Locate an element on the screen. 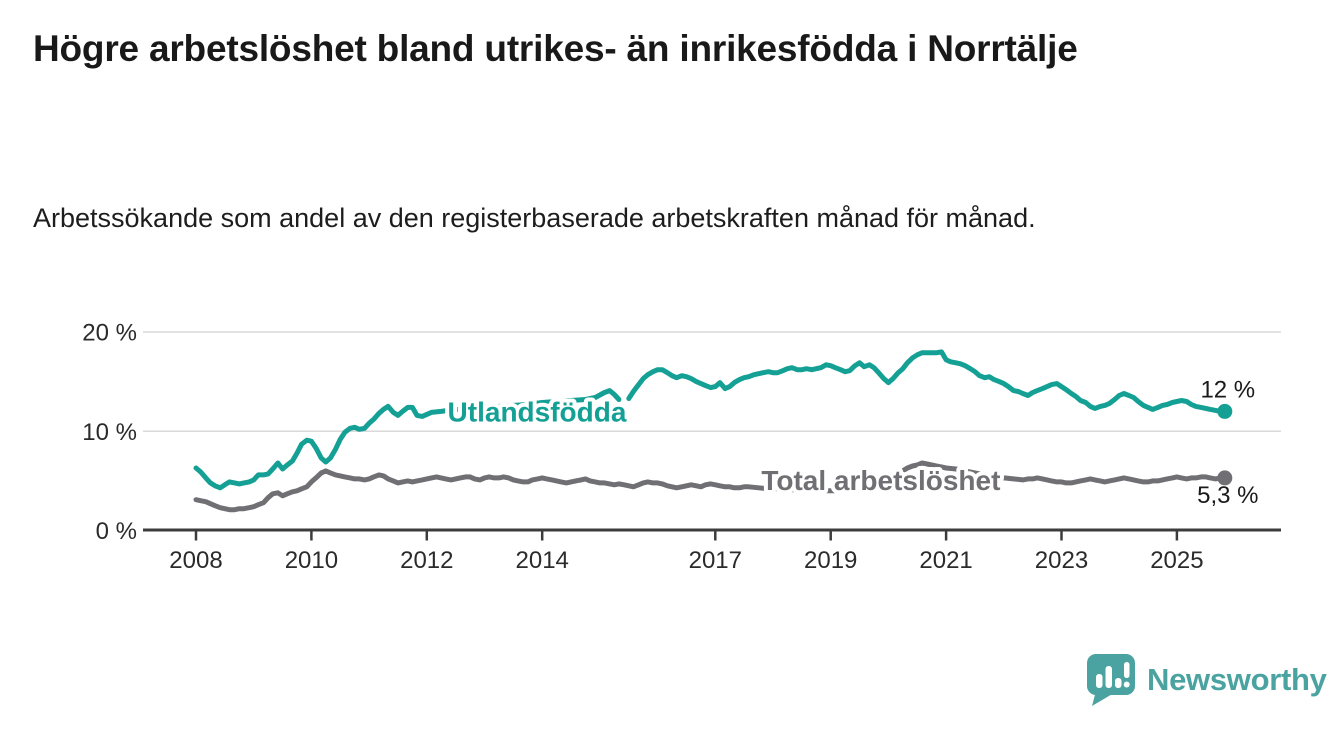 Image resolution: width=1340 pixels, height=734 pixels. series-label-total-arbetsloshet: Total arbetslöshet is located at coordinates (880, 480).